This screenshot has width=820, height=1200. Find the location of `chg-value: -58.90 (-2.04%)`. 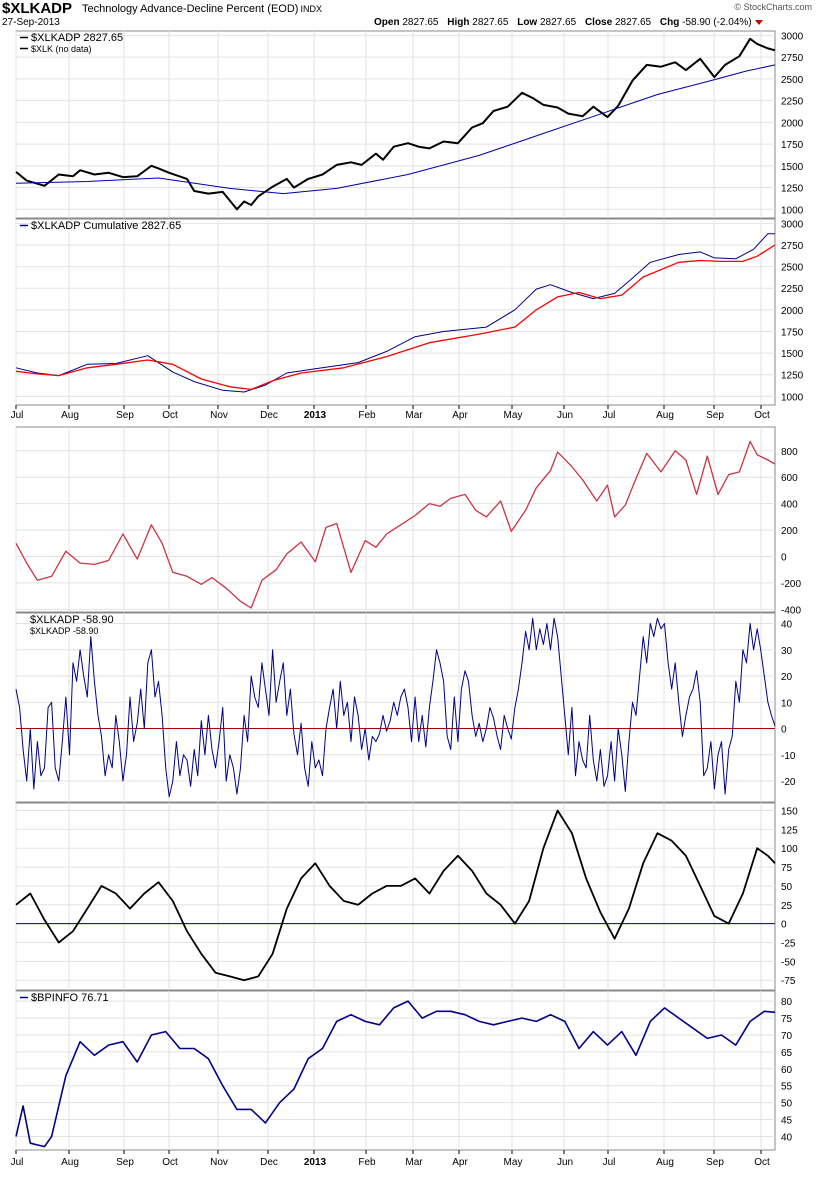

chg-value: -58.90 (-2.04%) is located at coordinates (717, 22).